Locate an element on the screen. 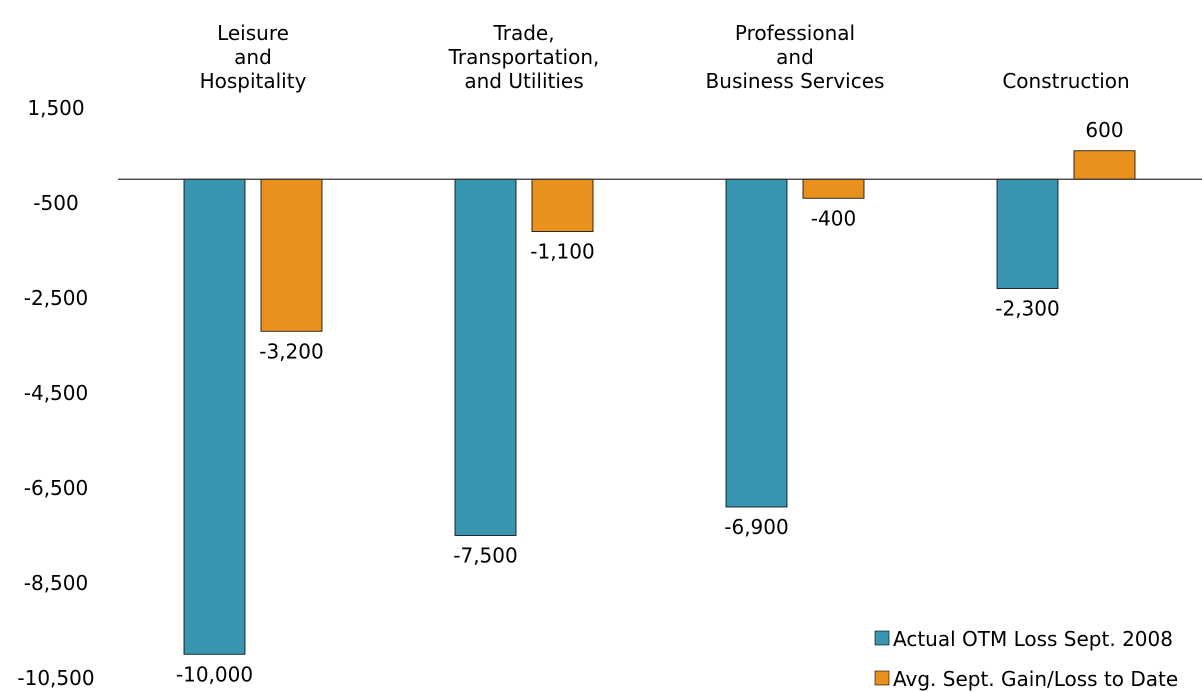  legend-label: Avg. Sept. Gain/Loss to Date is located at coordinates (1035, 679).